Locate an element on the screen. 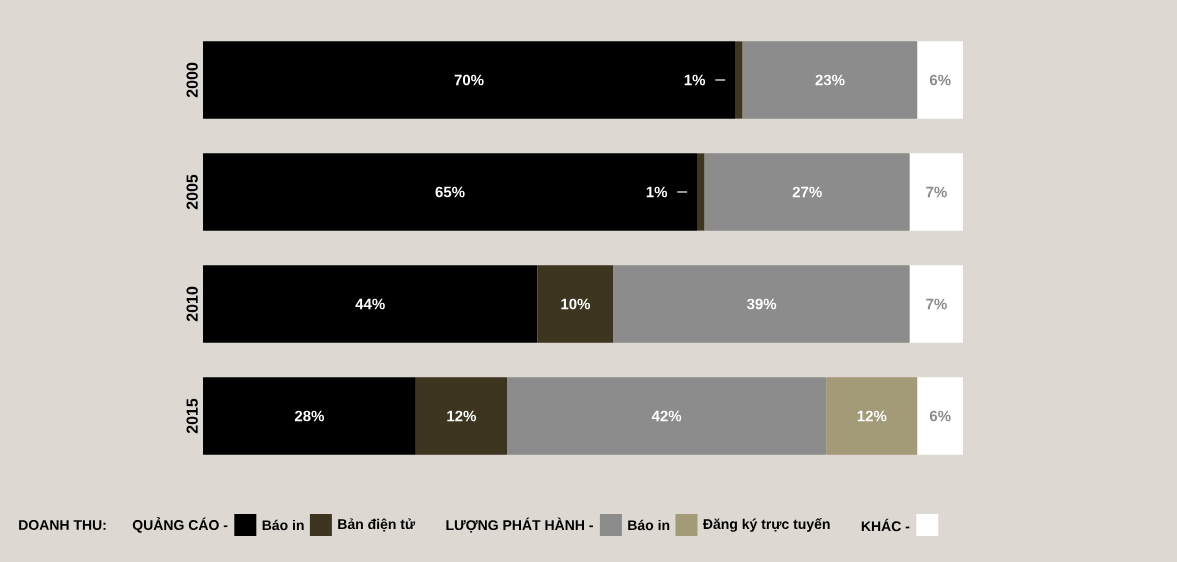 The image size is (1177, 562). data-label: 70% is located at coordinates (469, 80).